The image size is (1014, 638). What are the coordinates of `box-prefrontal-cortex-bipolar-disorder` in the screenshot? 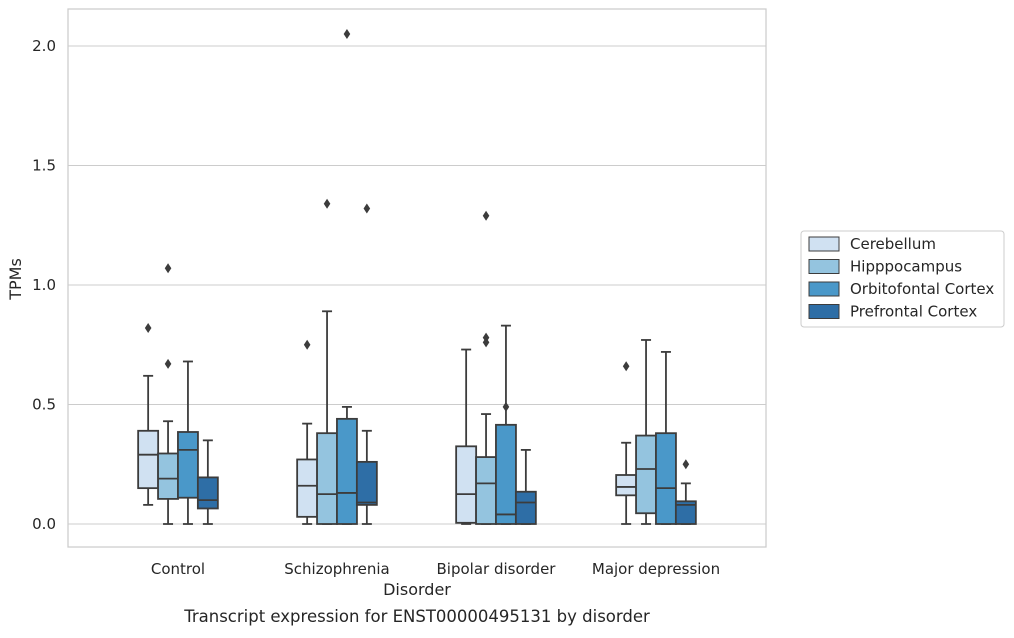 It's located at (525, 487).